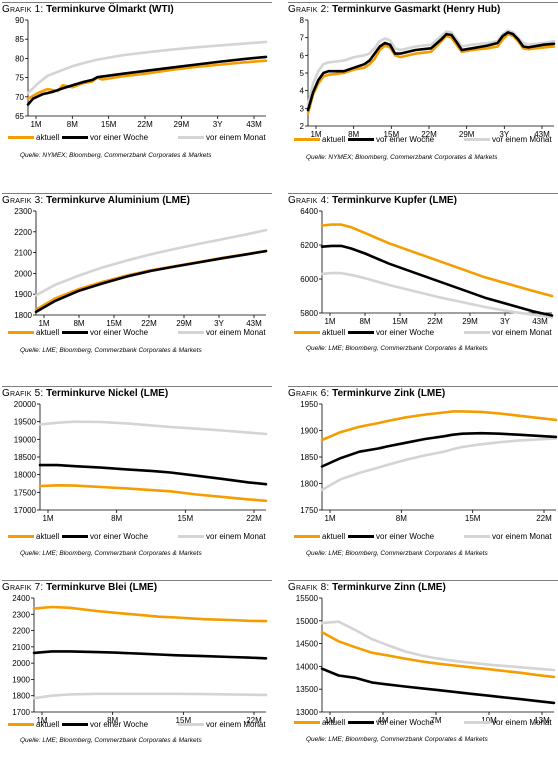 This screenshot has height=765, width=558. What do you see at coordinates (25, 457) in the screenshot?
I see `y-tick-label: 18500` at bounding box center [25, 457].